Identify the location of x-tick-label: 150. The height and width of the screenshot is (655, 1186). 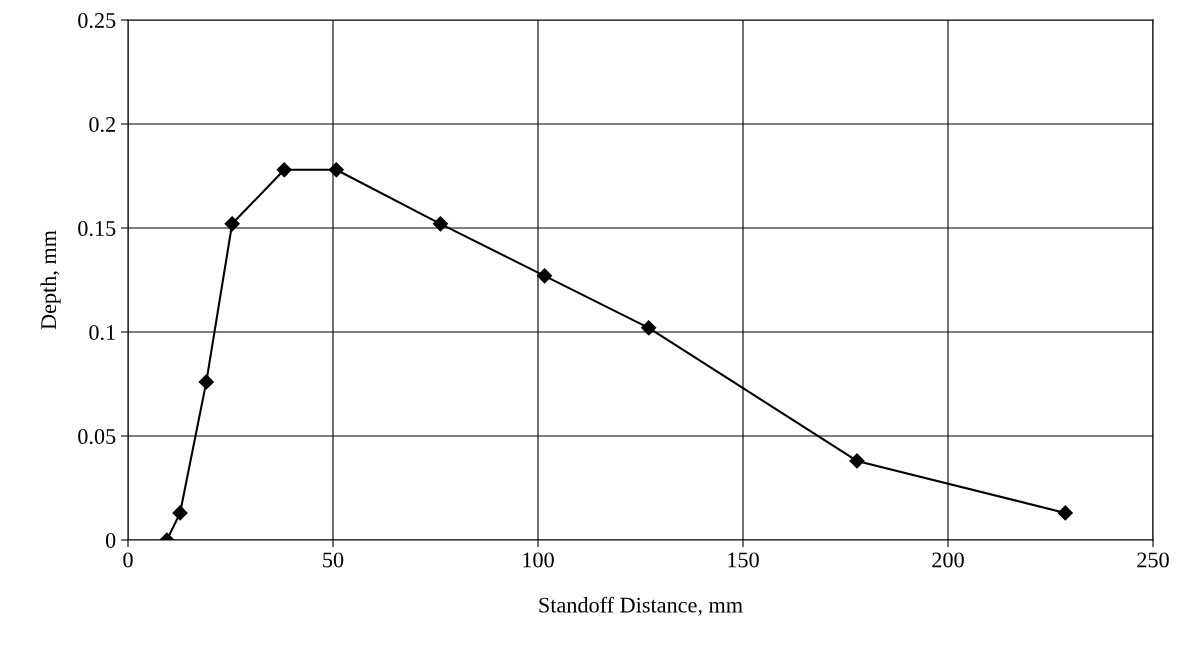
(743, 560).